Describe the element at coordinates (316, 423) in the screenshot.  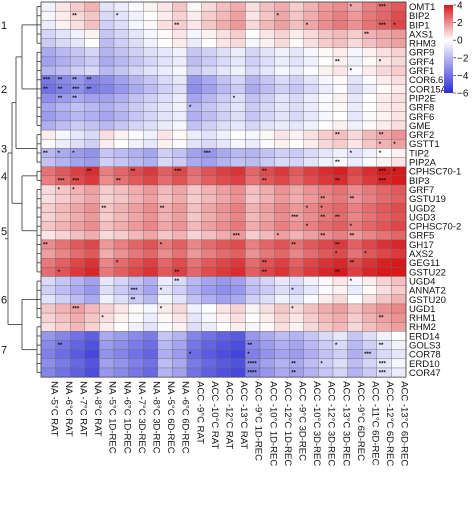
I see `column-label: ACC -10°C 3D-REC` at that location.